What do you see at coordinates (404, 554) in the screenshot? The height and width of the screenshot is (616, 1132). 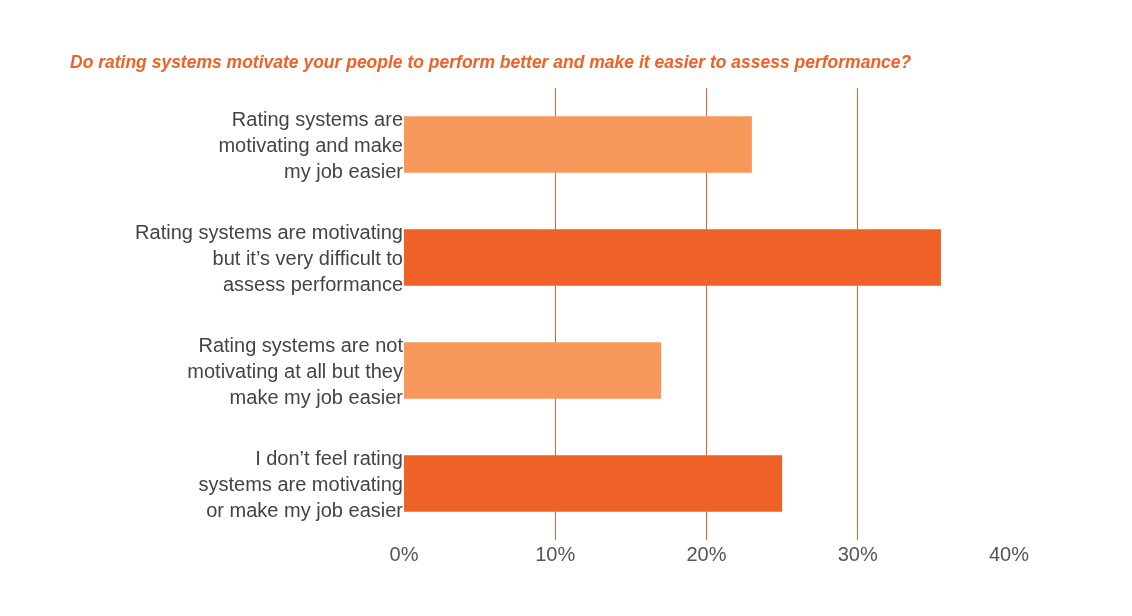 I see `x-tick-label: 0%` at bounding box center [404, 554].